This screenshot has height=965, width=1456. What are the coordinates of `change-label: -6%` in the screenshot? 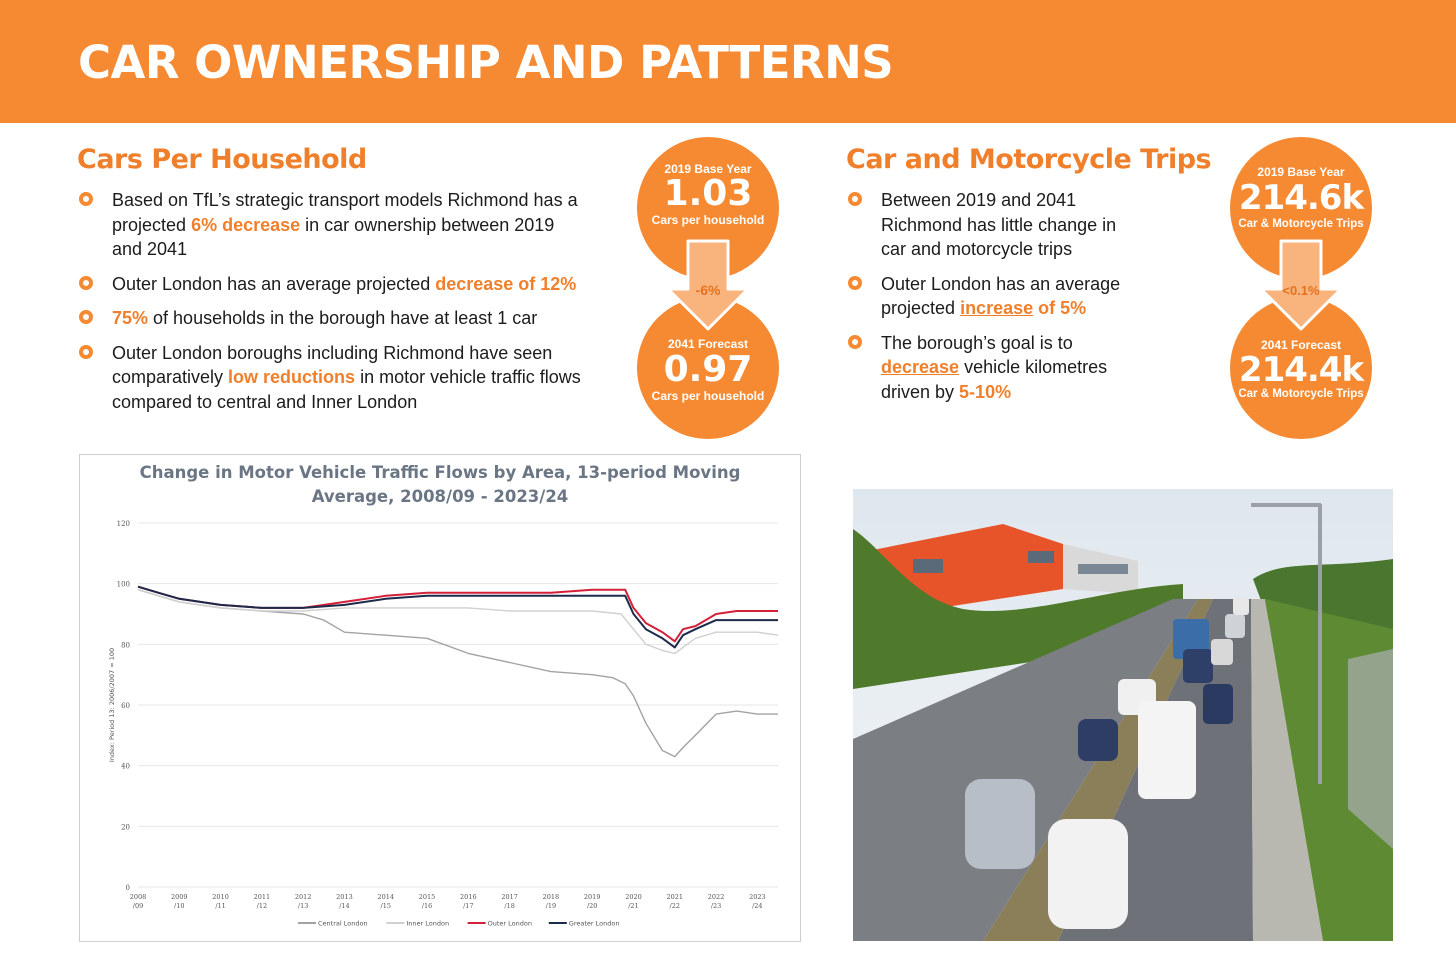 It's located at (708, 290).